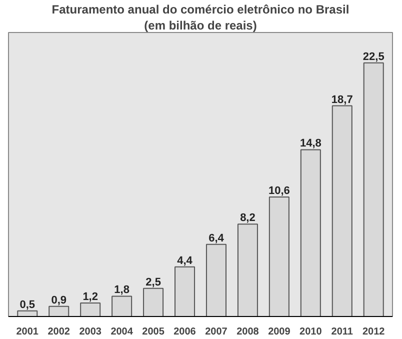 The width and height of the screenshot is (402, 339). Describe the element at coordinates (27, 332) in the screenshot. I see `x-tick-label: 2001` at that location.